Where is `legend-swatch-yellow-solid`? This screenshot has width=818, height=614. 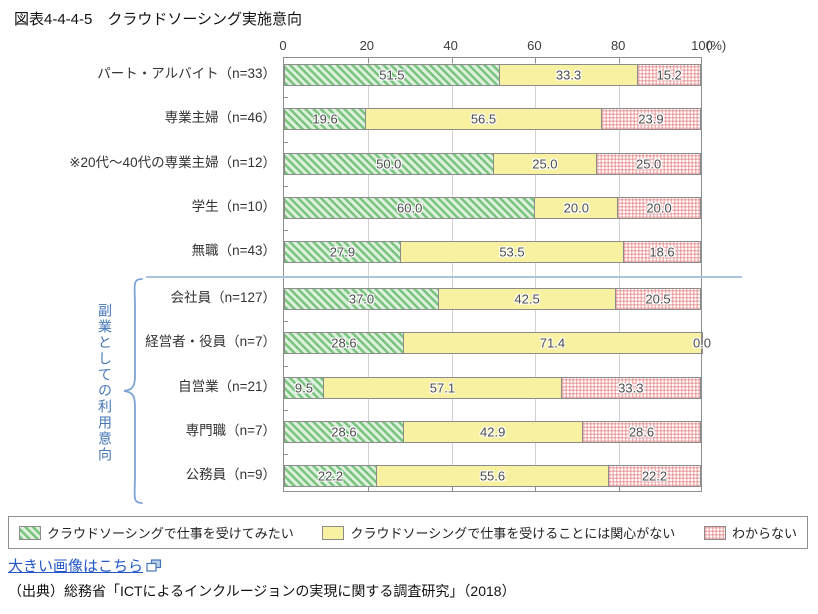 legend-swatch-yellow-solid is located at coordinates (333, 532).